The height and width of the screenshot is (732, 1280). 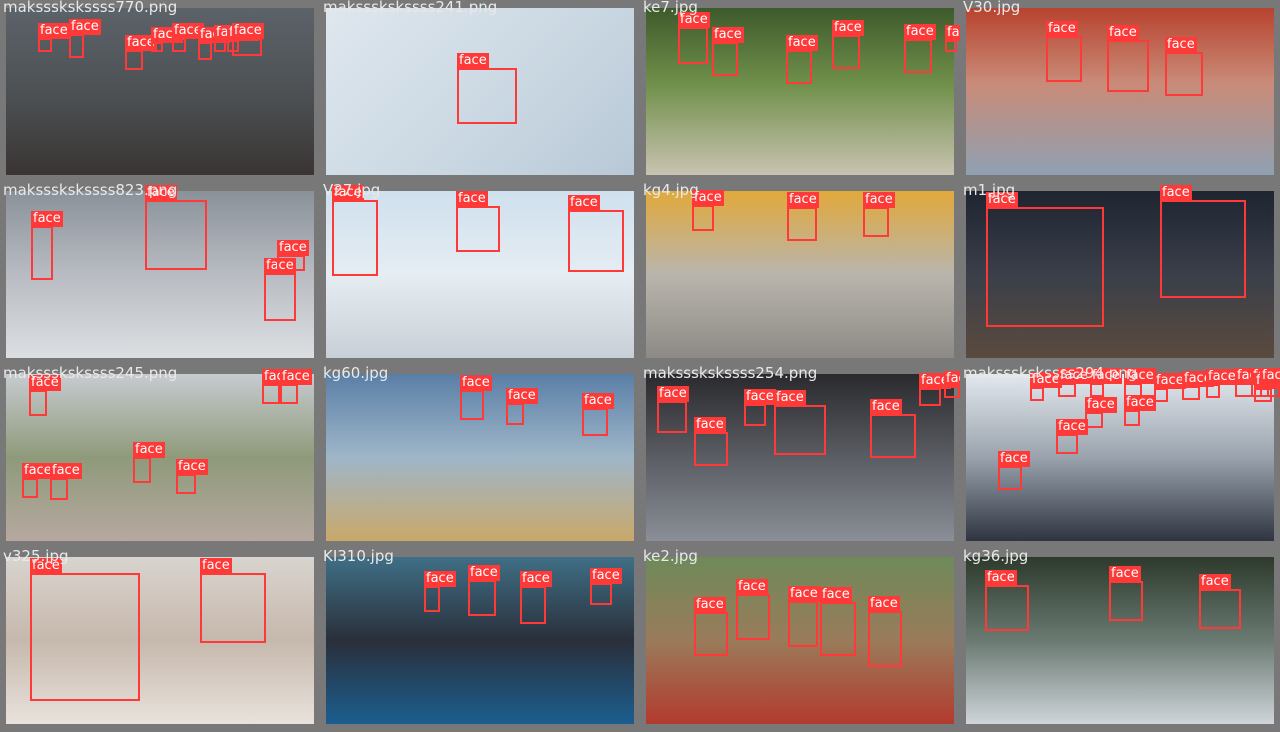 What do you see at coordinates (671, 191) in the screenshot?
I see `filename-label: kg4.jpg` at bounding box center [671, 191].